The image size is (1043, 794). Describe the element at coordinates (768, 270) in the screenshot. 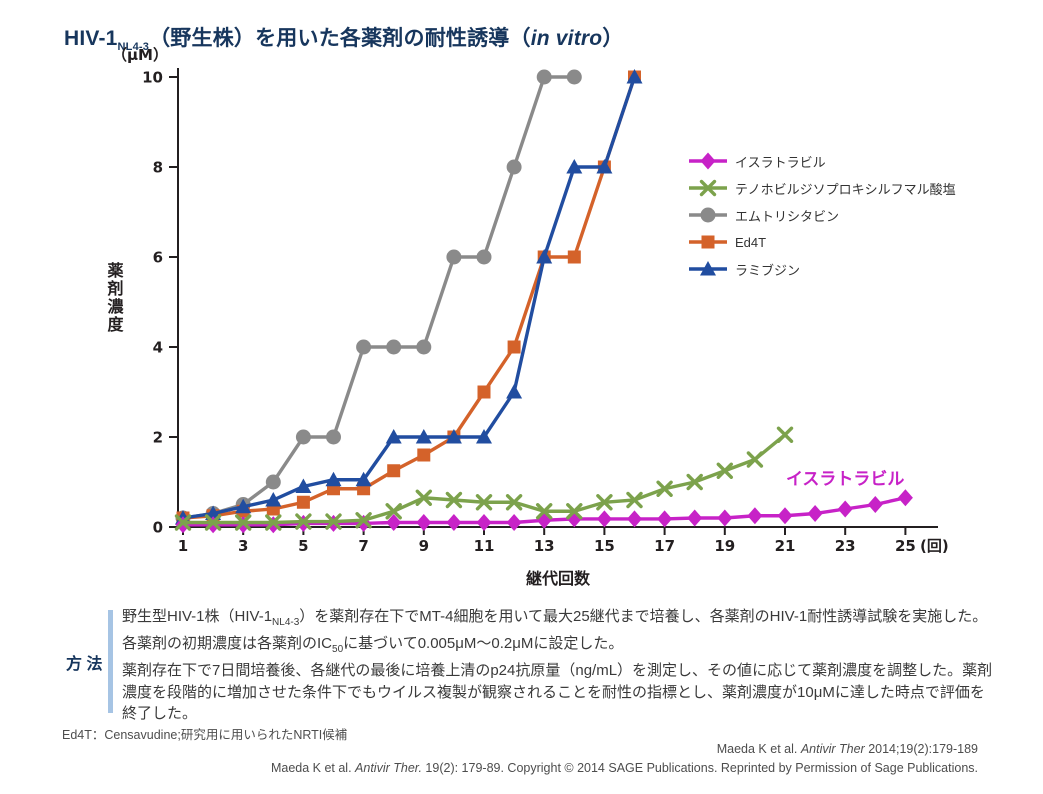

I see `legend-label: ラミブジン` at that location.